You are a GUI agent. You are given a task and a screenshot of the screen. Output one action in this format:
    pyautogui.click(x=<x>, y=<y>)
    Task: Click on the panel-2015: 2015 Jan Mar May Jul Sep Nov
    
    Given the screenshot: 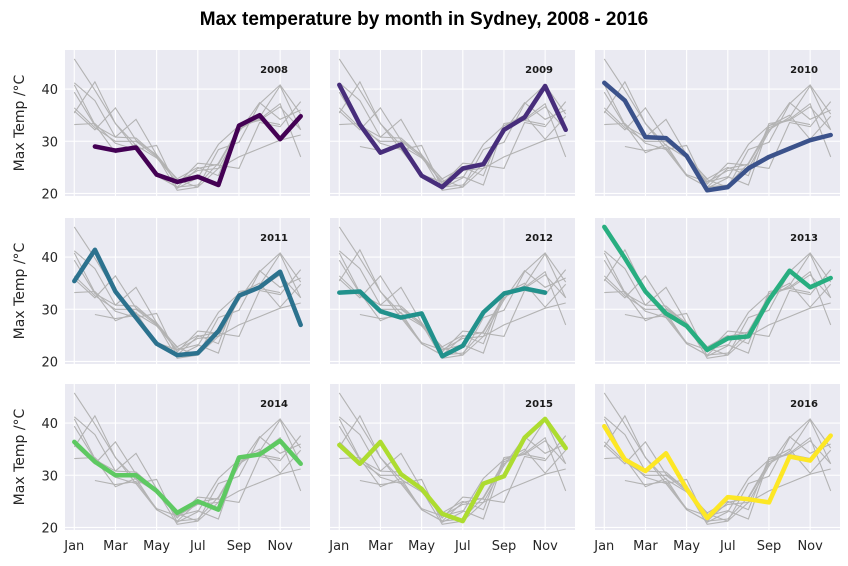 What is the action you would take?
    pyautogui.click(x=451, y=469)
    